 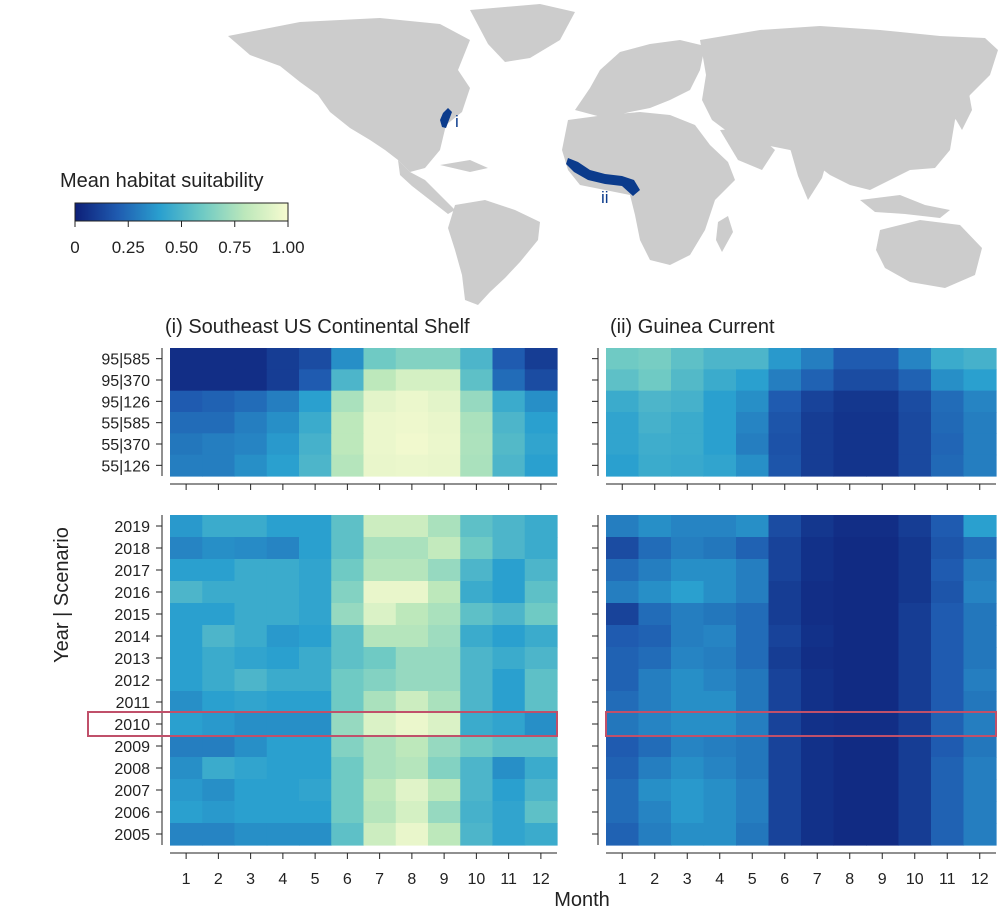 What do you see at coordinates (477, 768) in the screenshot?
I see `heatmap-cell-p3-r12-c10` at bounding box center [477, 768].